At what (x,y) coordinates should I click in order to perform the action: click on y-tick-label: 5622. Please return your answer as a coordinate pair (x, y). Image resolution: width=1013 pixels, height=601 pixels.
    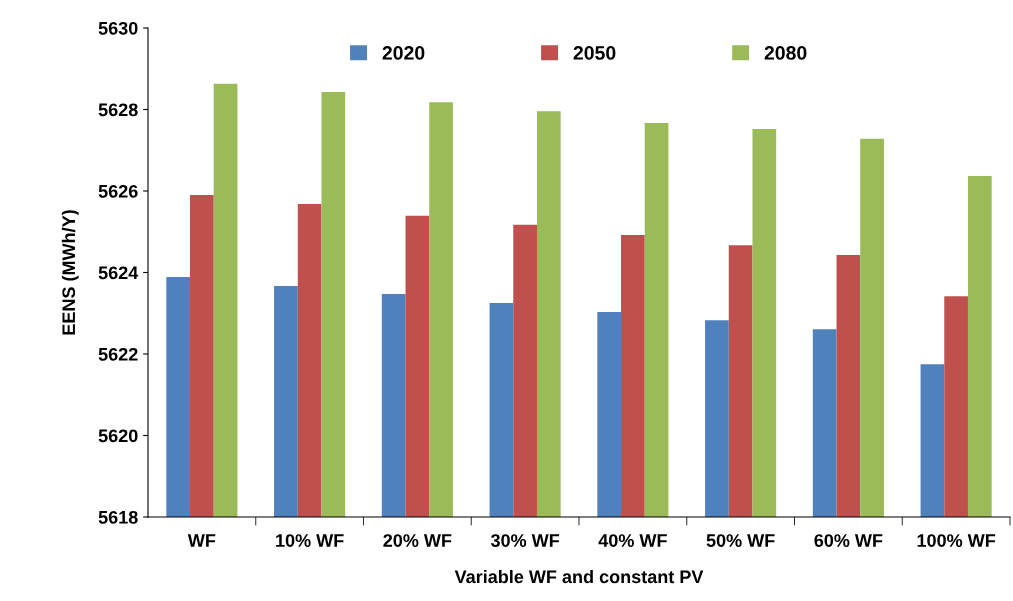
    Looking at the image, I should click on (118, 354).